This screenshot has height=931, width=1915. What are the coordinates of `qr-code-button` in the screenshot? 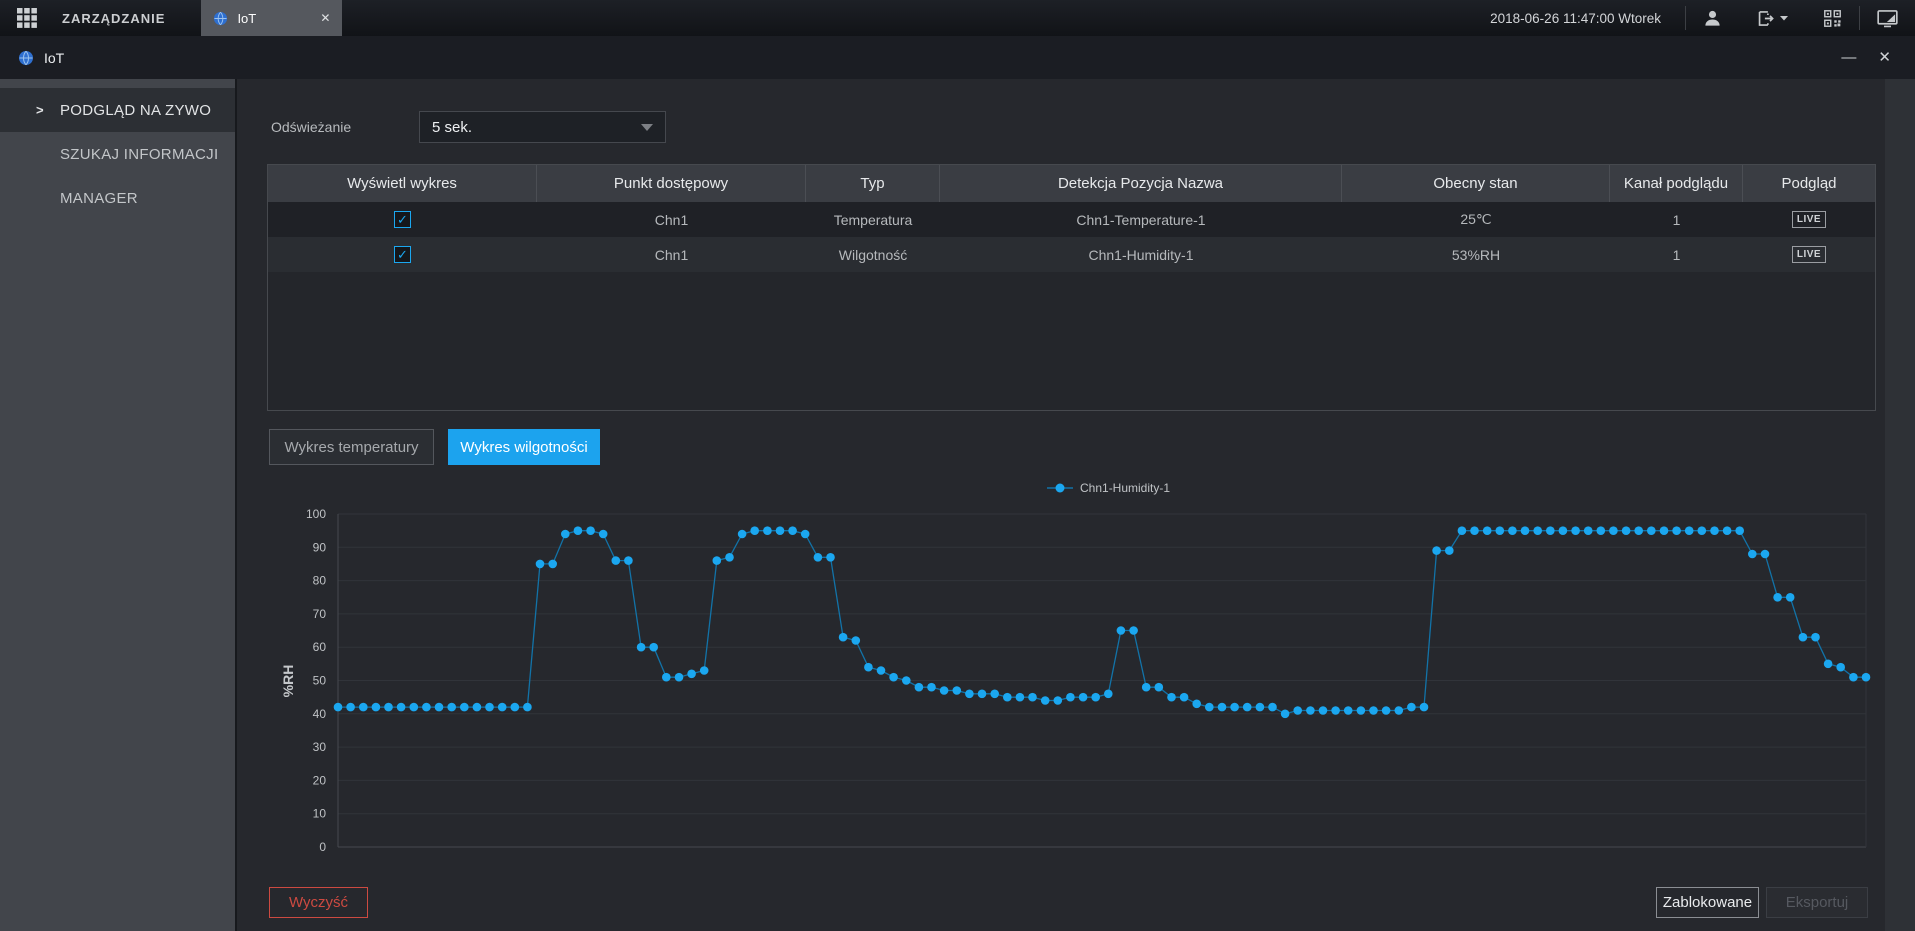 It's located at (1832, 18).